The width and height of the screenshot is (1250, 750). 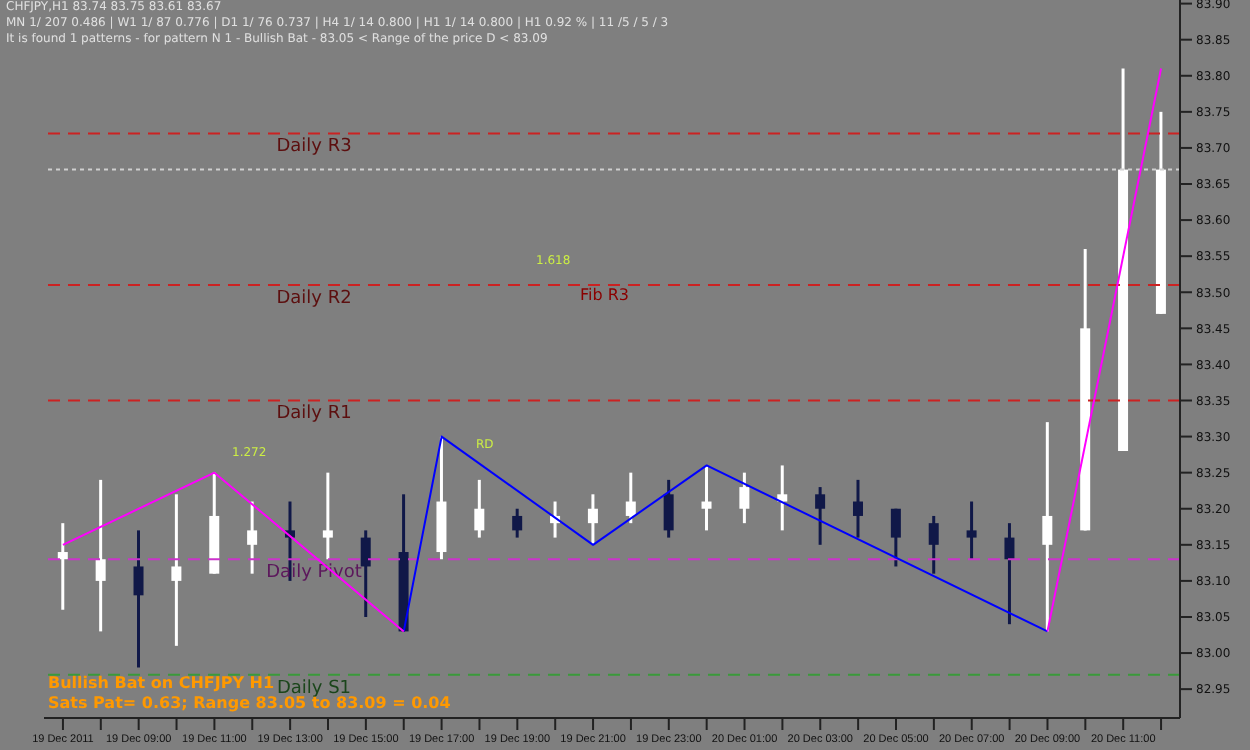 What do you see at coordinates (314, 299) in the screenshot?
I see `ref-line-label: Daily R2` at bounding box center [314, 299].